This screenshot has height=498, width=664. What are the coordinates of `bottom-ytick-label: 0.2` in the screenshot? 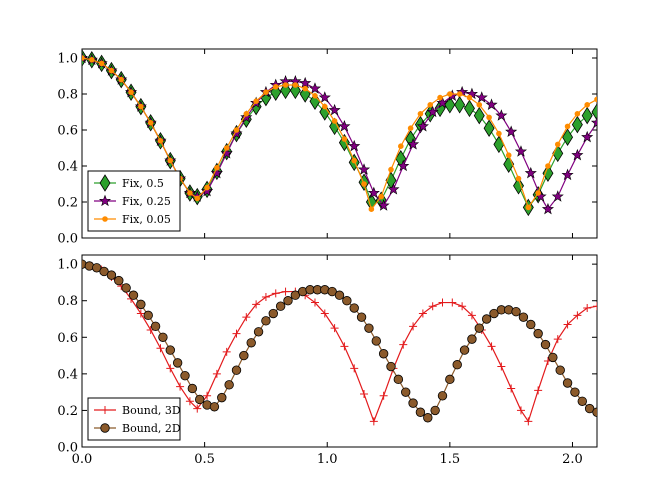 It's located at (67, 411).